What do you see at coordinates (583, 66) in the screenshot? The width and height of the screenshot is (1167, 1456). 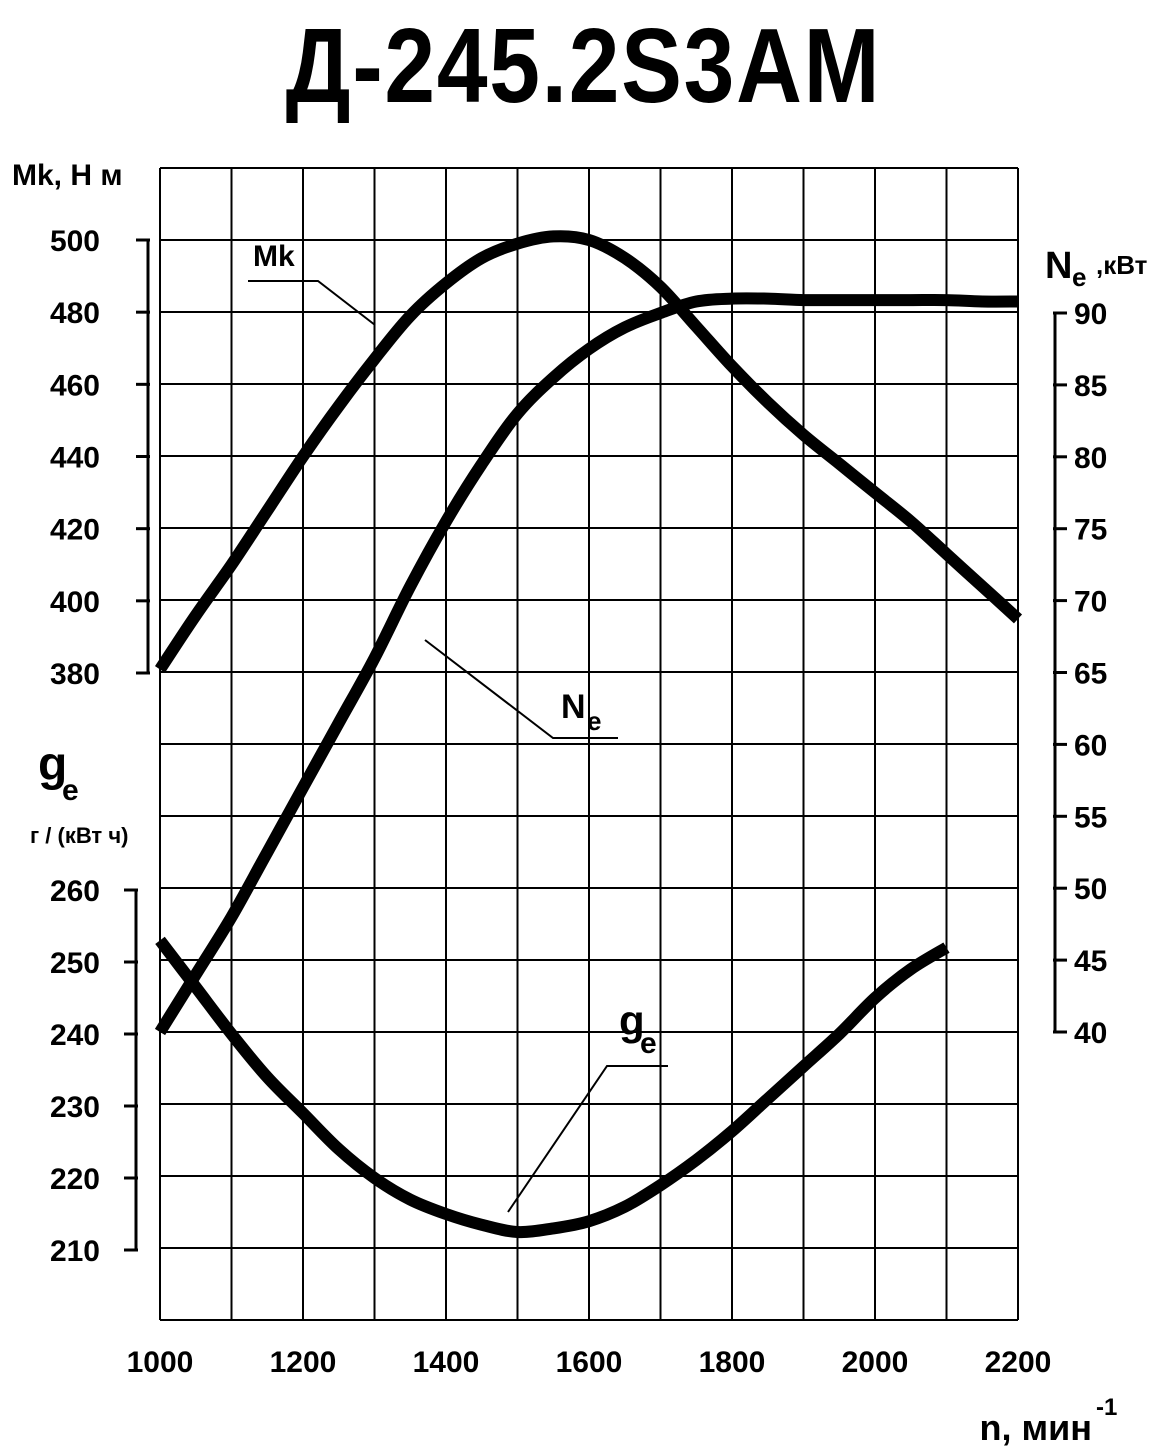 I see `chart-title: Д-245.2S3АМ` at bounding box center [583, 66].